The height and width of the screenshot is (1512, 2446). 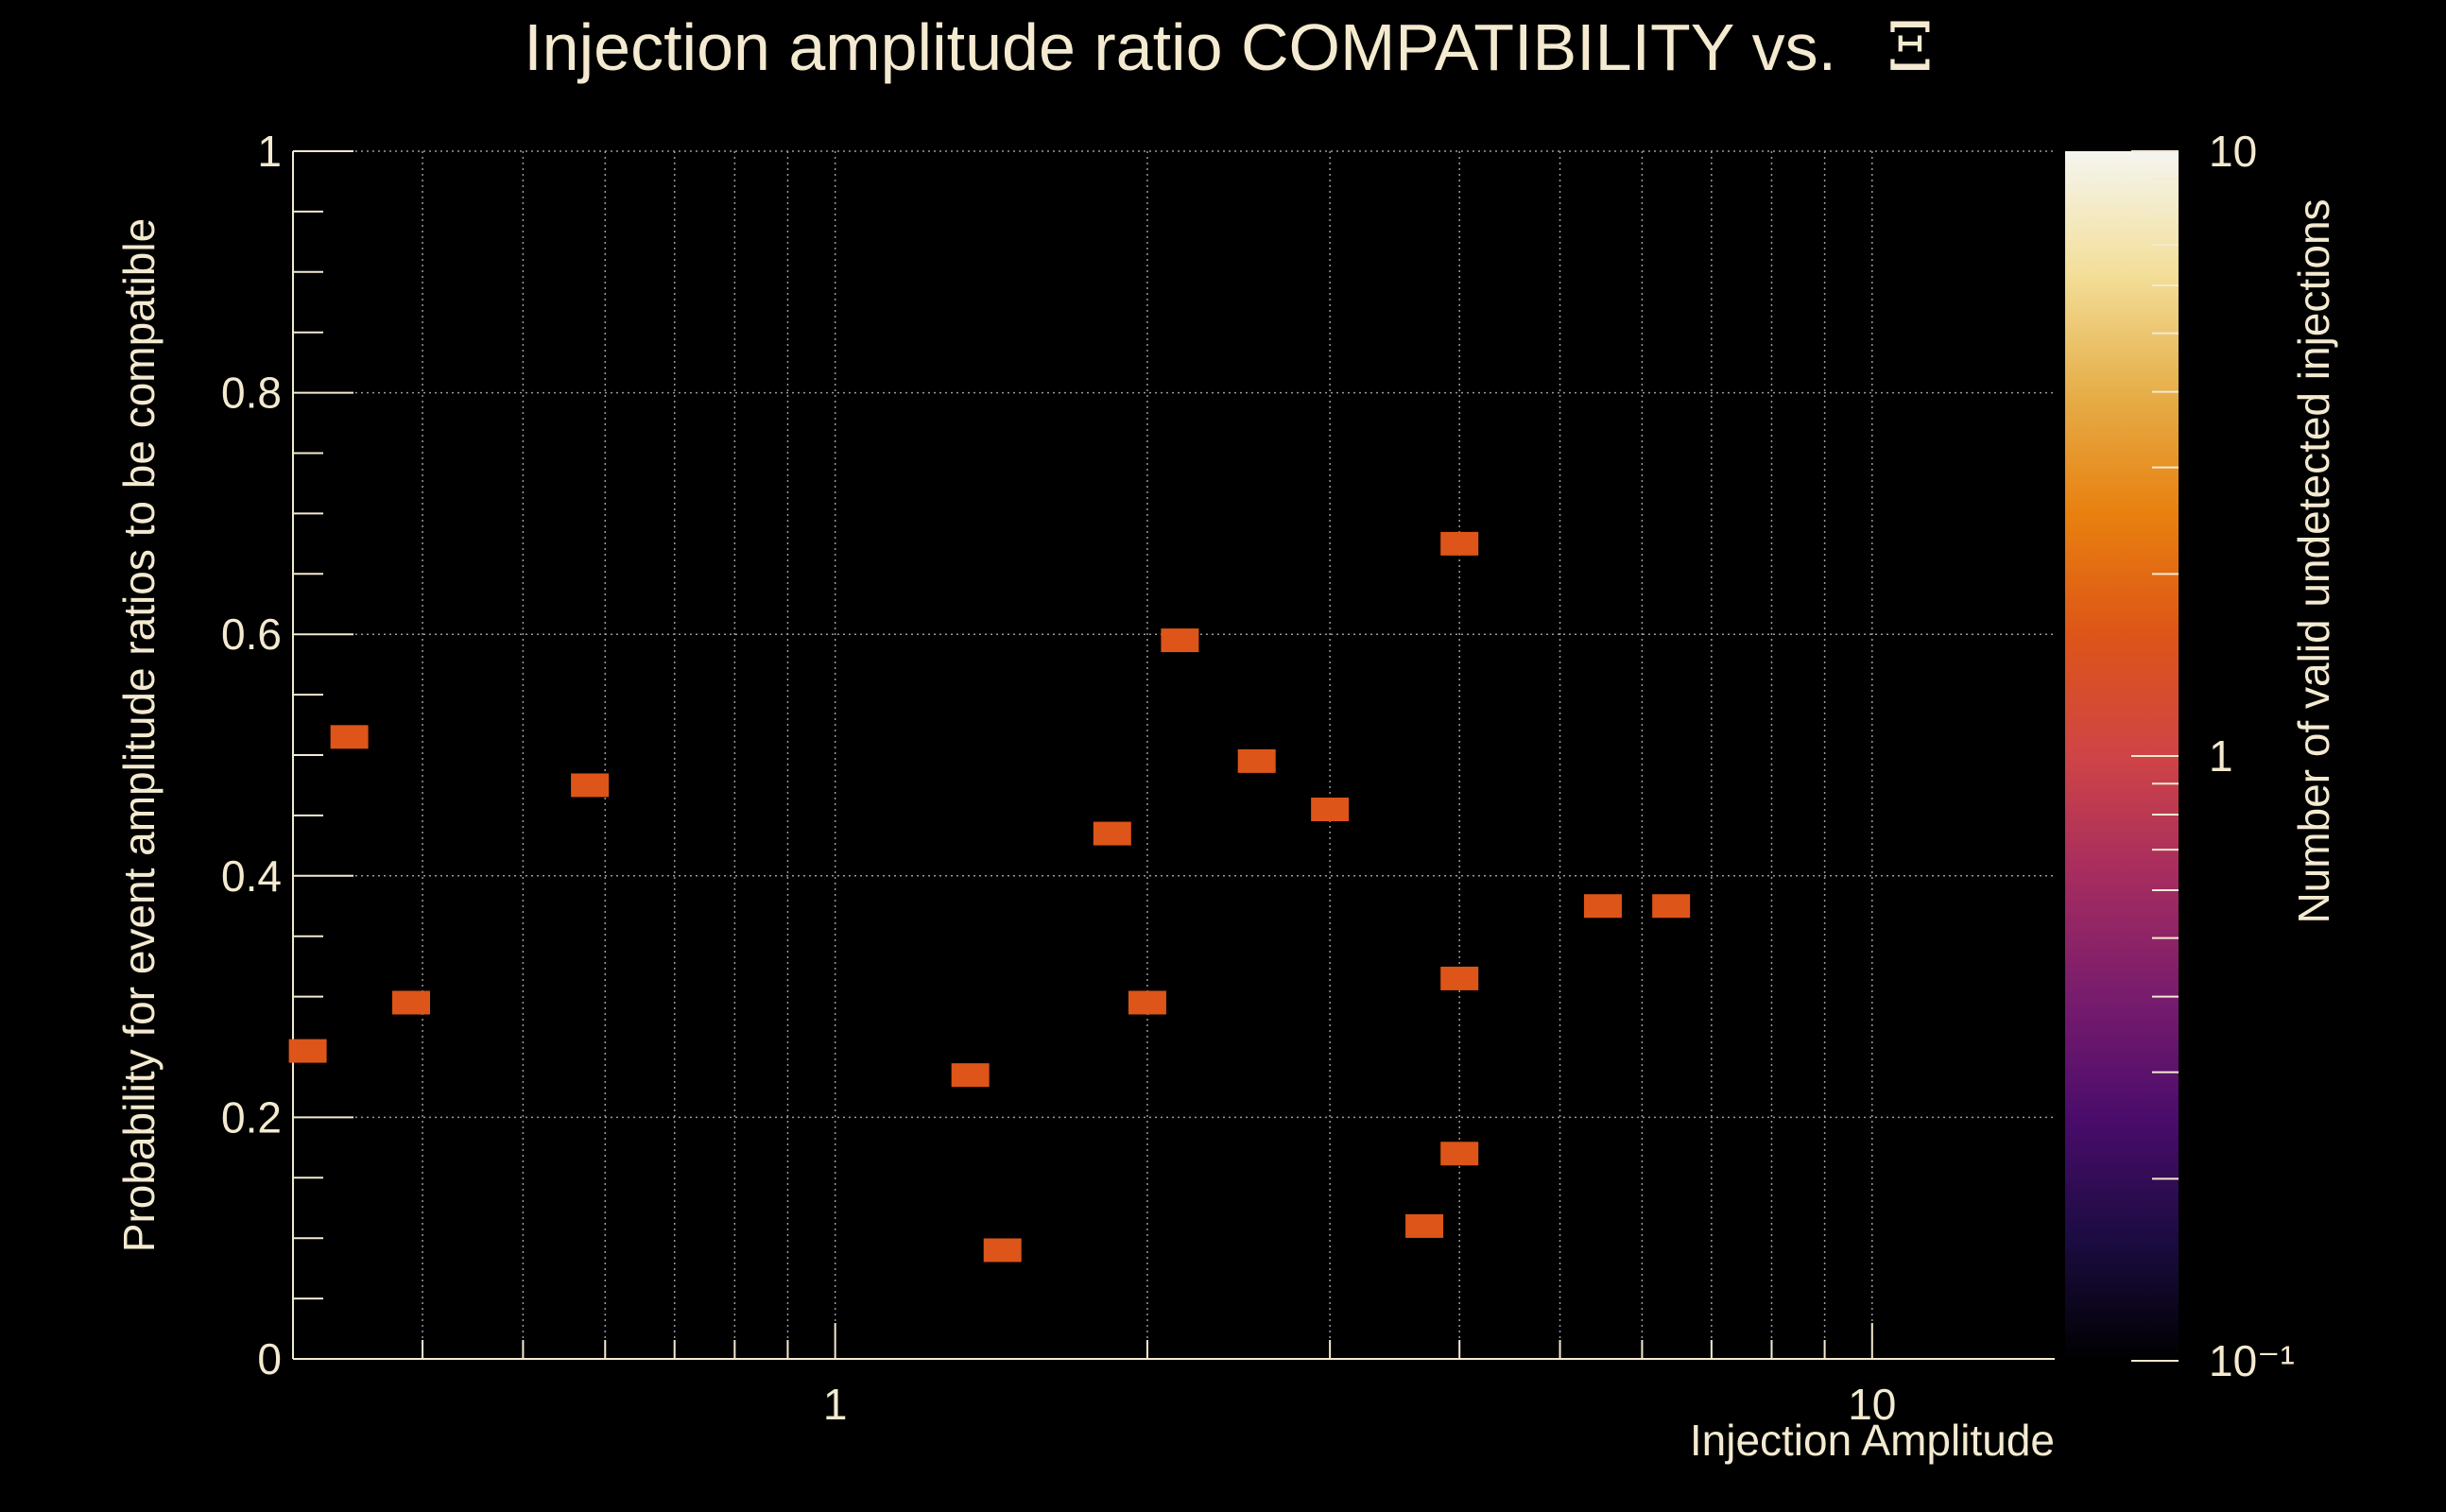 What do you see at coordinates (1910, 47) in the screenshot?
I see `chart-title-symbol: Ξ` at bounding box center [1910, 47].